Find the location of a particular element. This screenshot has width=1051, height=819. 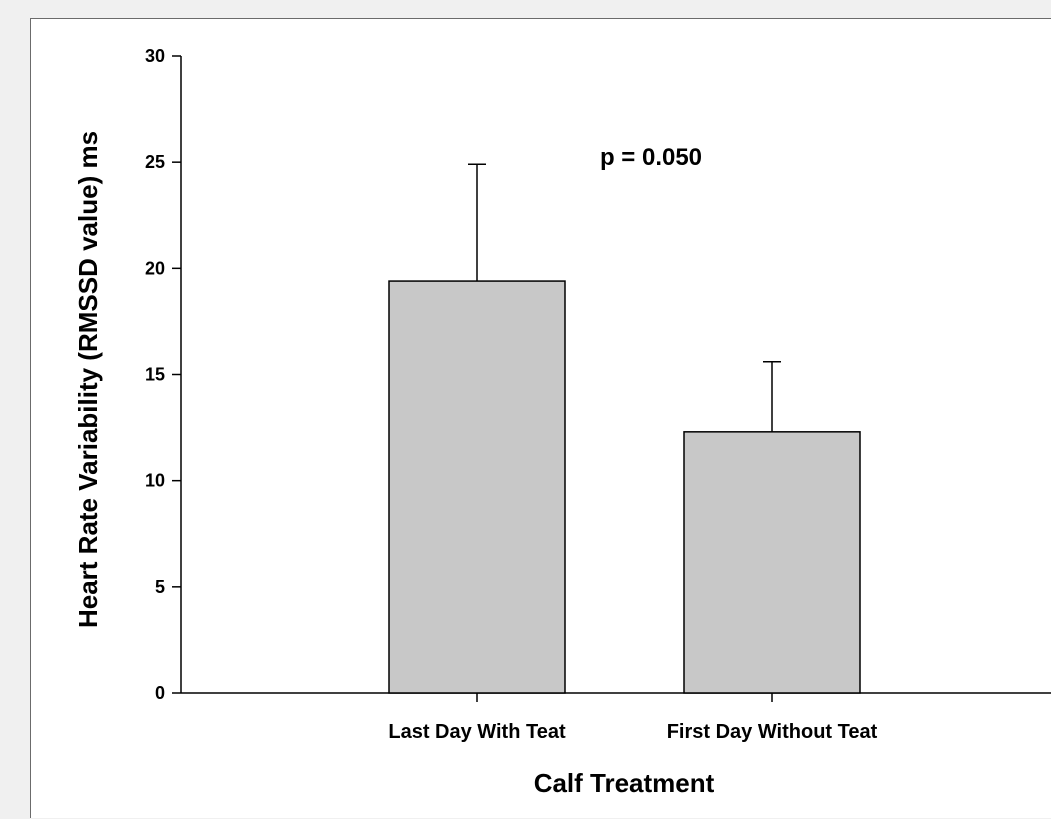

y-ticks: 0 5 10 15 20 25 30 is located at coordinates (163, 374).